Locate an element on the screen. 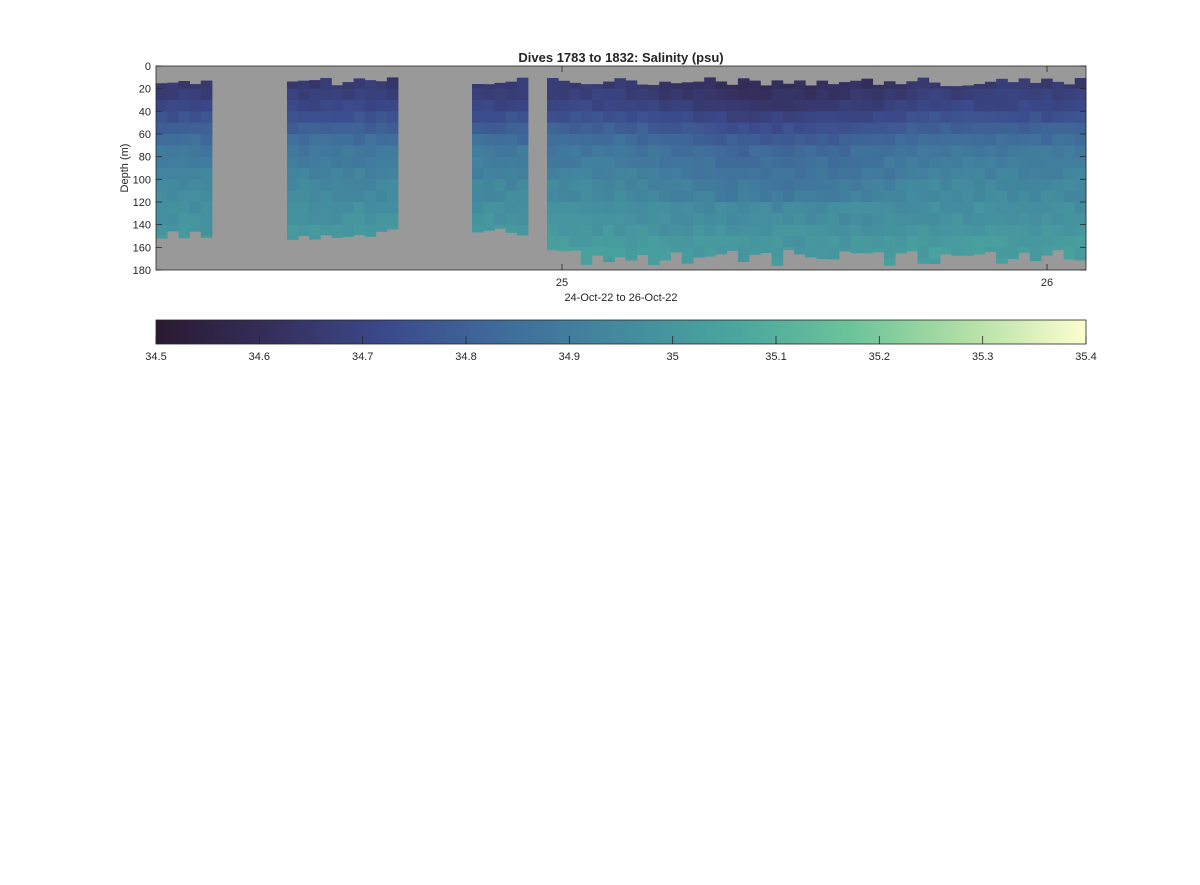  colorbar-tick-label: 34.6 is located at coordinates (259, 357).